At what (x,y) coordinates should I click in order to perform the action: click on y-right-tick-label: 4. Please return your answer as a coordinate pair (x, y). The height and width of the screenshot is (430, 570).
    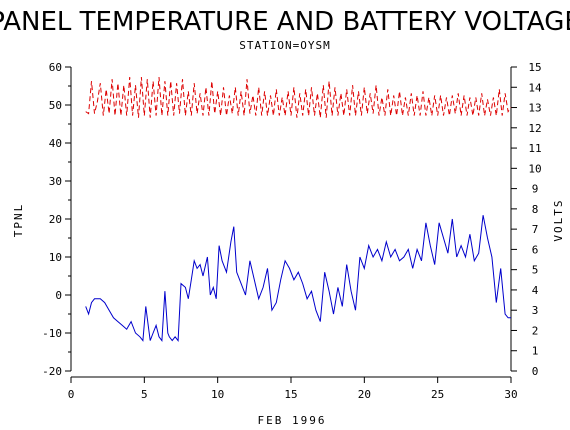
    Looking at the image, I should click on (535, 290).